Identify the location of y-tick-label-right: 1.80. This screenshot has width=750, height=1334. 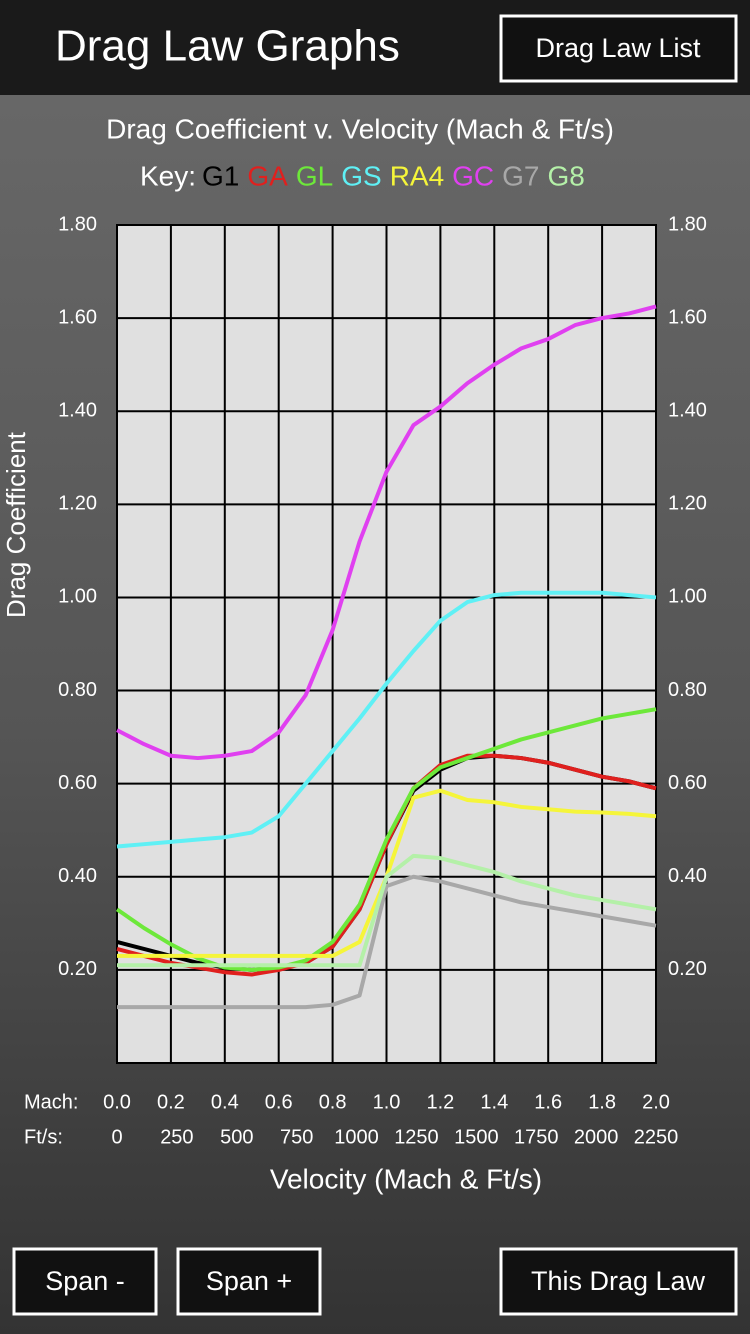
(687, 224).